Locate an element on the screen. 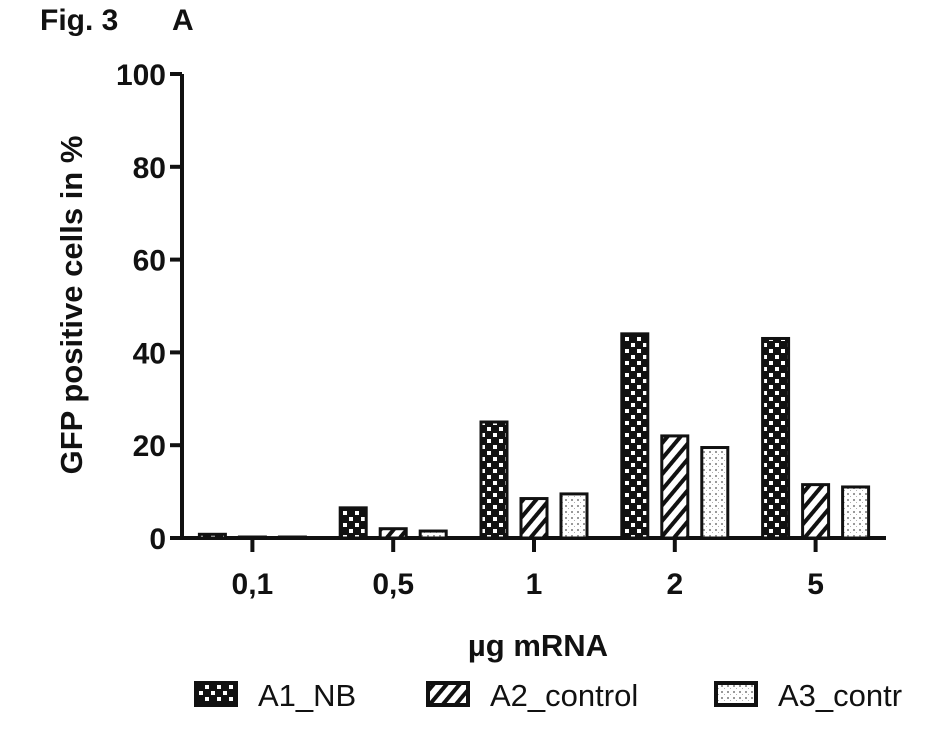 The width and height of the screenshot is (940, 738). x-tick-label: 0,1 is located at coordinates (253, 584).